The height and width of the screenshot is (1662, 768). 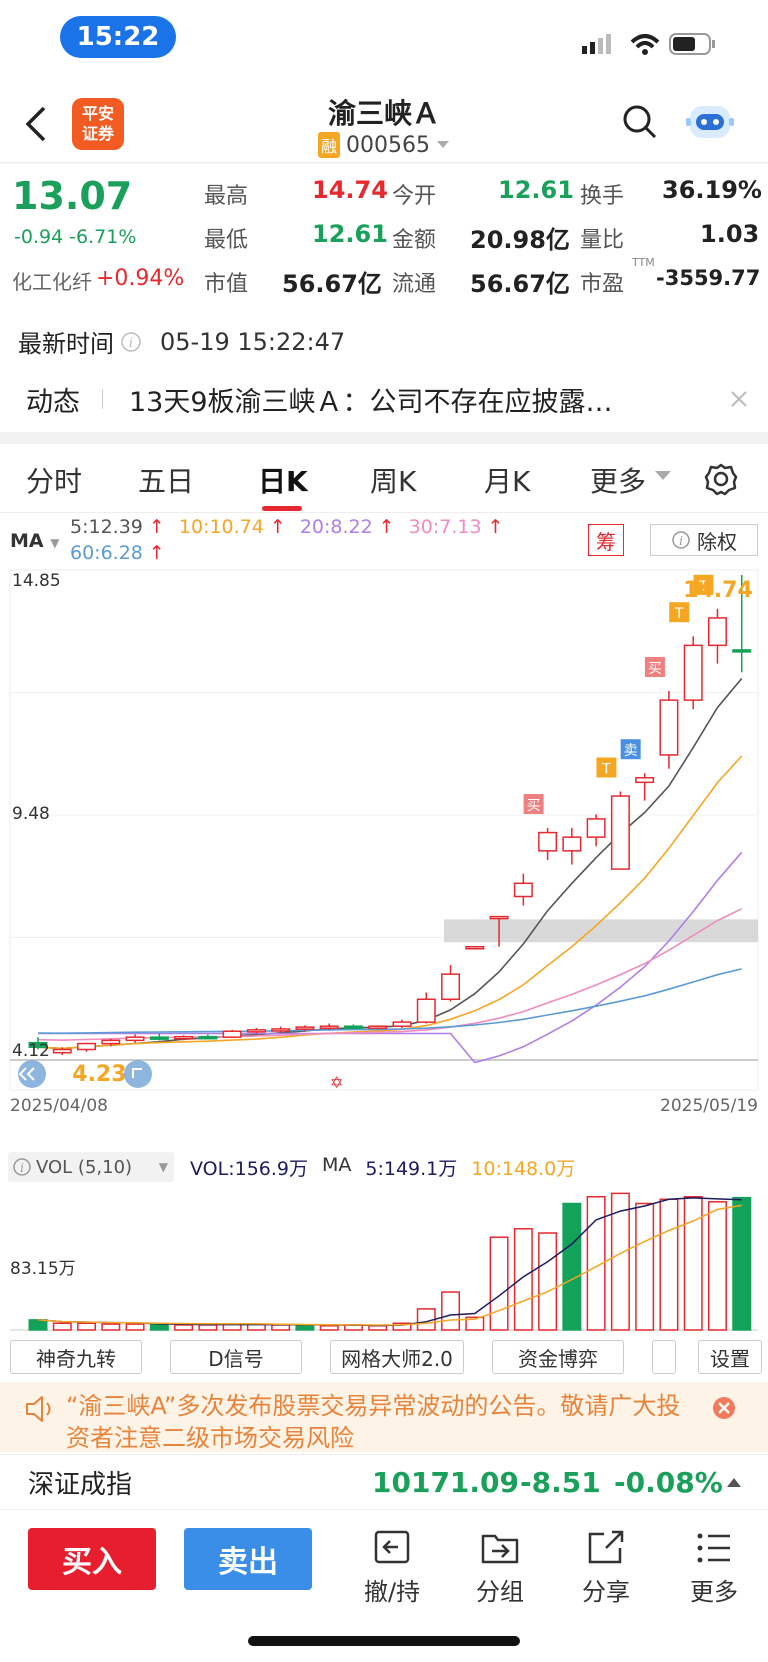 What do you see at coordinates (712, 190) in the screenshot?
I see `quote-value: 36.19%` at bounding box center [712, 190].